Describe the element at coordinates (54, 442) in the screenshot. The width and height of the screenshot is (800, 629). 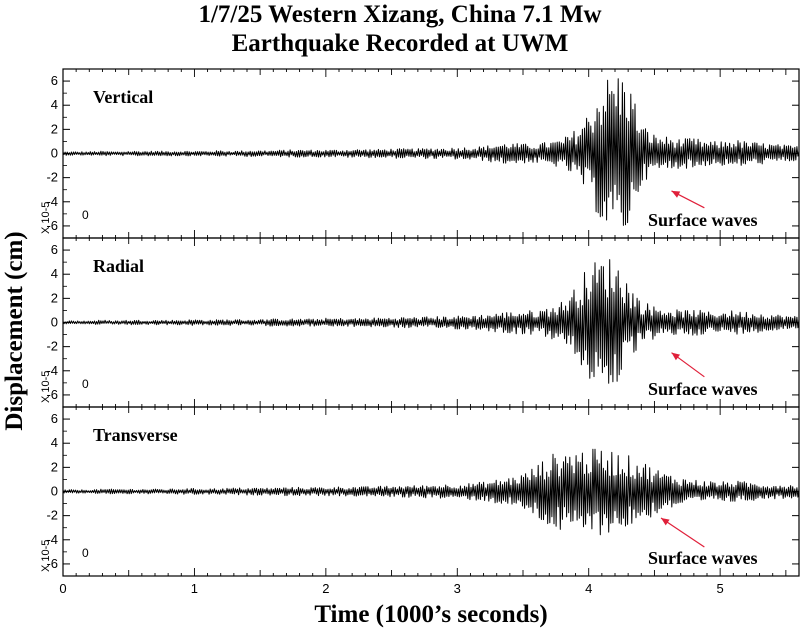
I see `y-tick-label-transverse: 4` at that location.